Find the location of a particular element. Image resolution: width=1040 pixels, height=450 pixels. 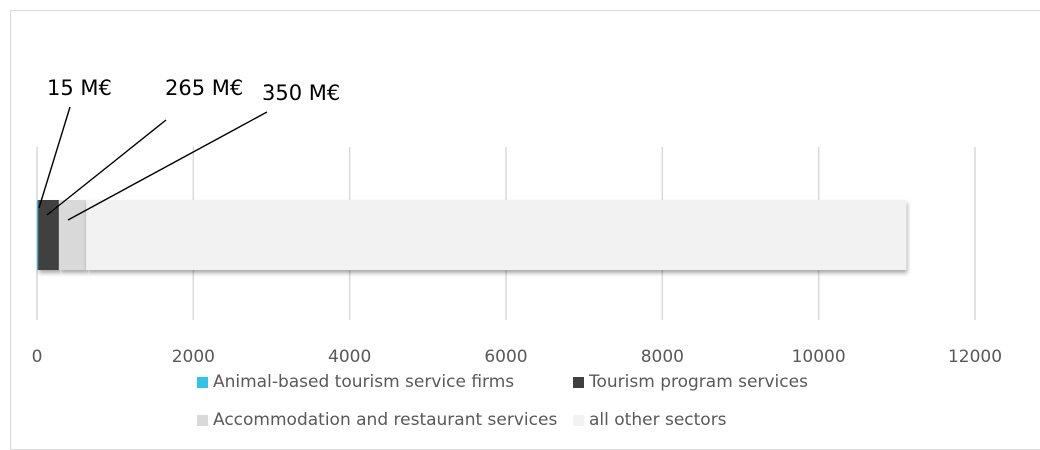

legend-item-4: all other sectors is located at coordinates (650, 420).